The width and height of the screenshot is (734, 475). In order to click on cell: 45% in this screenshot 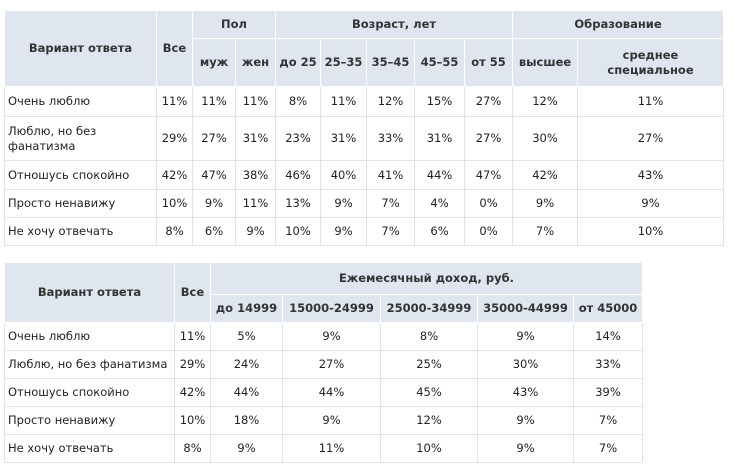, I will do `click(429, 392)`.